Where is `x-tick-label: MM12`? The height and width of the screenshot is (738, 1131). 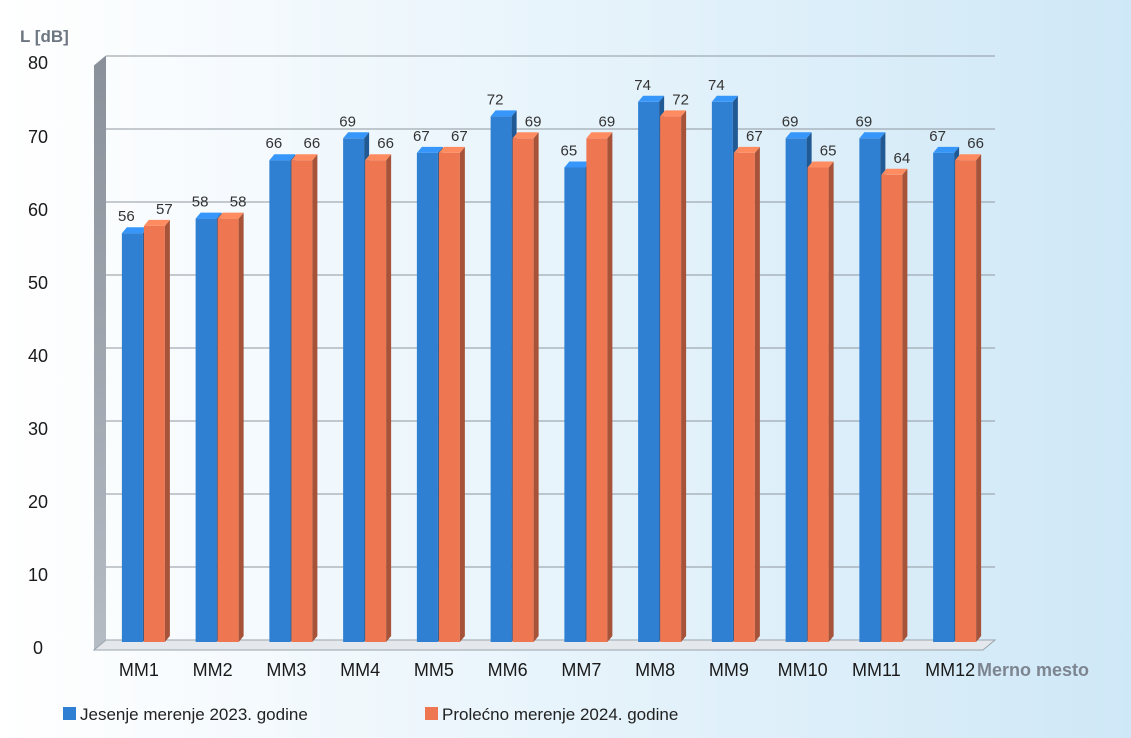
x-tick-label: MM12 is located at coordinates (950, 670).